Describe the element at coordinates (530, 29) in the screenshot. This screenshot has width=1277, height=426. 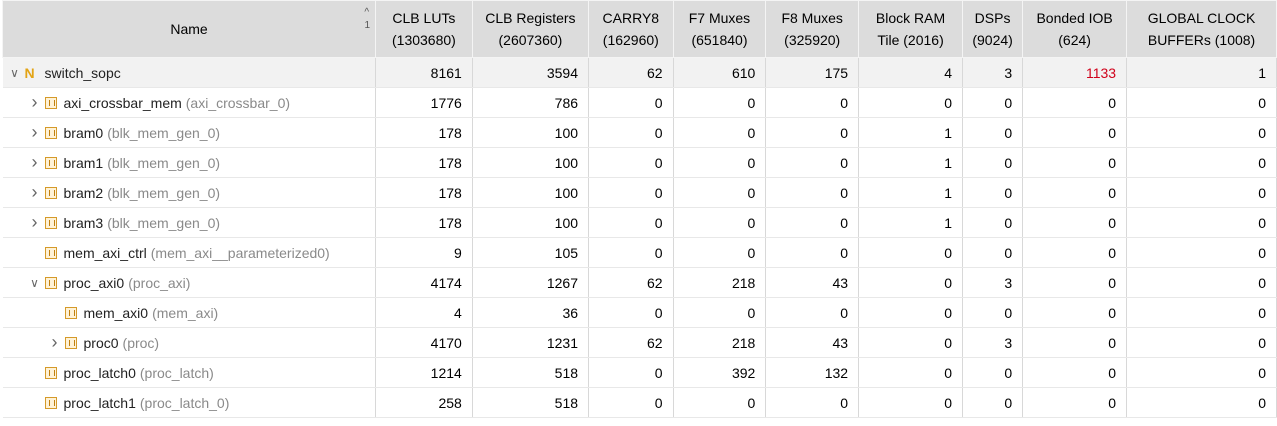
I see `column-header: CLB Registers (2607360)` at that location.